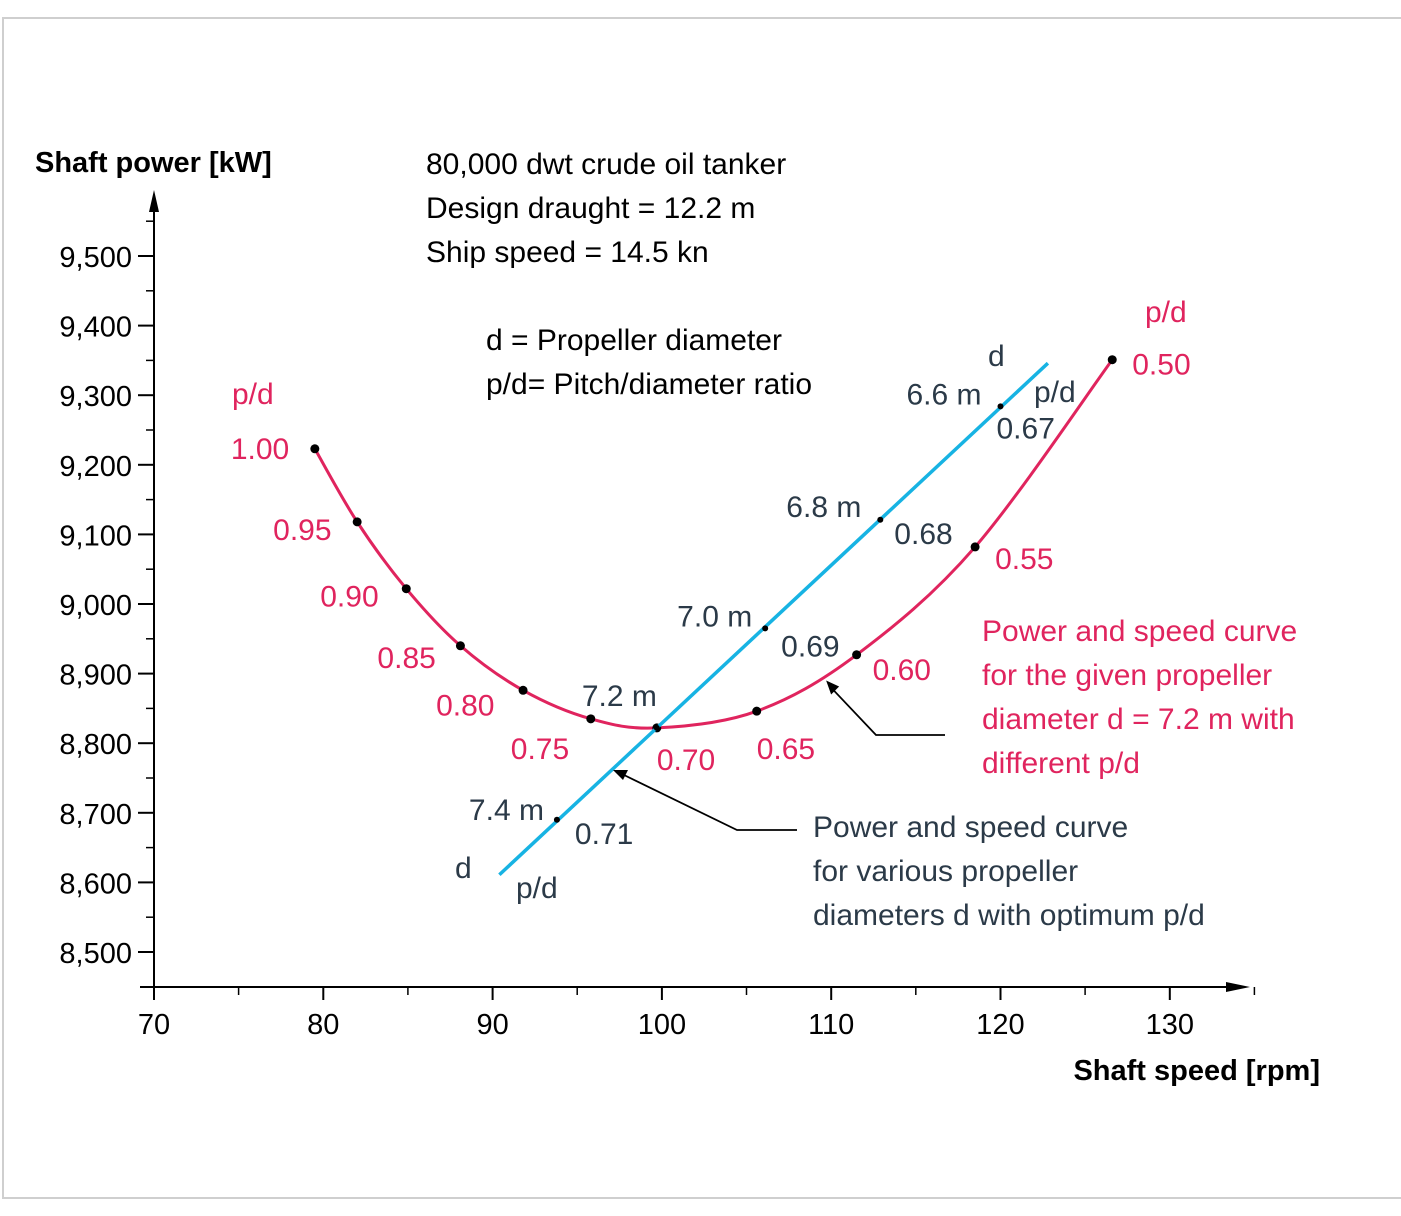 This screenshot has height=1216, width=1401. Describe the element at coordinates (154, 201) in the screenshot. I see `y-axis-arrow-icon` at that location.